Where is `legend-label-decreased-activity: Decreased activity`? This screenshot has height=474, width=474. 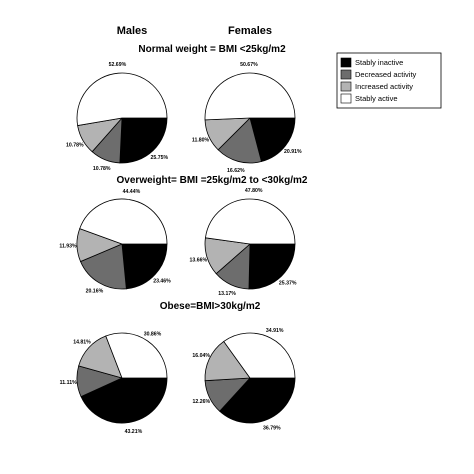 legend-label-decreased-activity: Decreased activity is located at coordinates (386, 74).